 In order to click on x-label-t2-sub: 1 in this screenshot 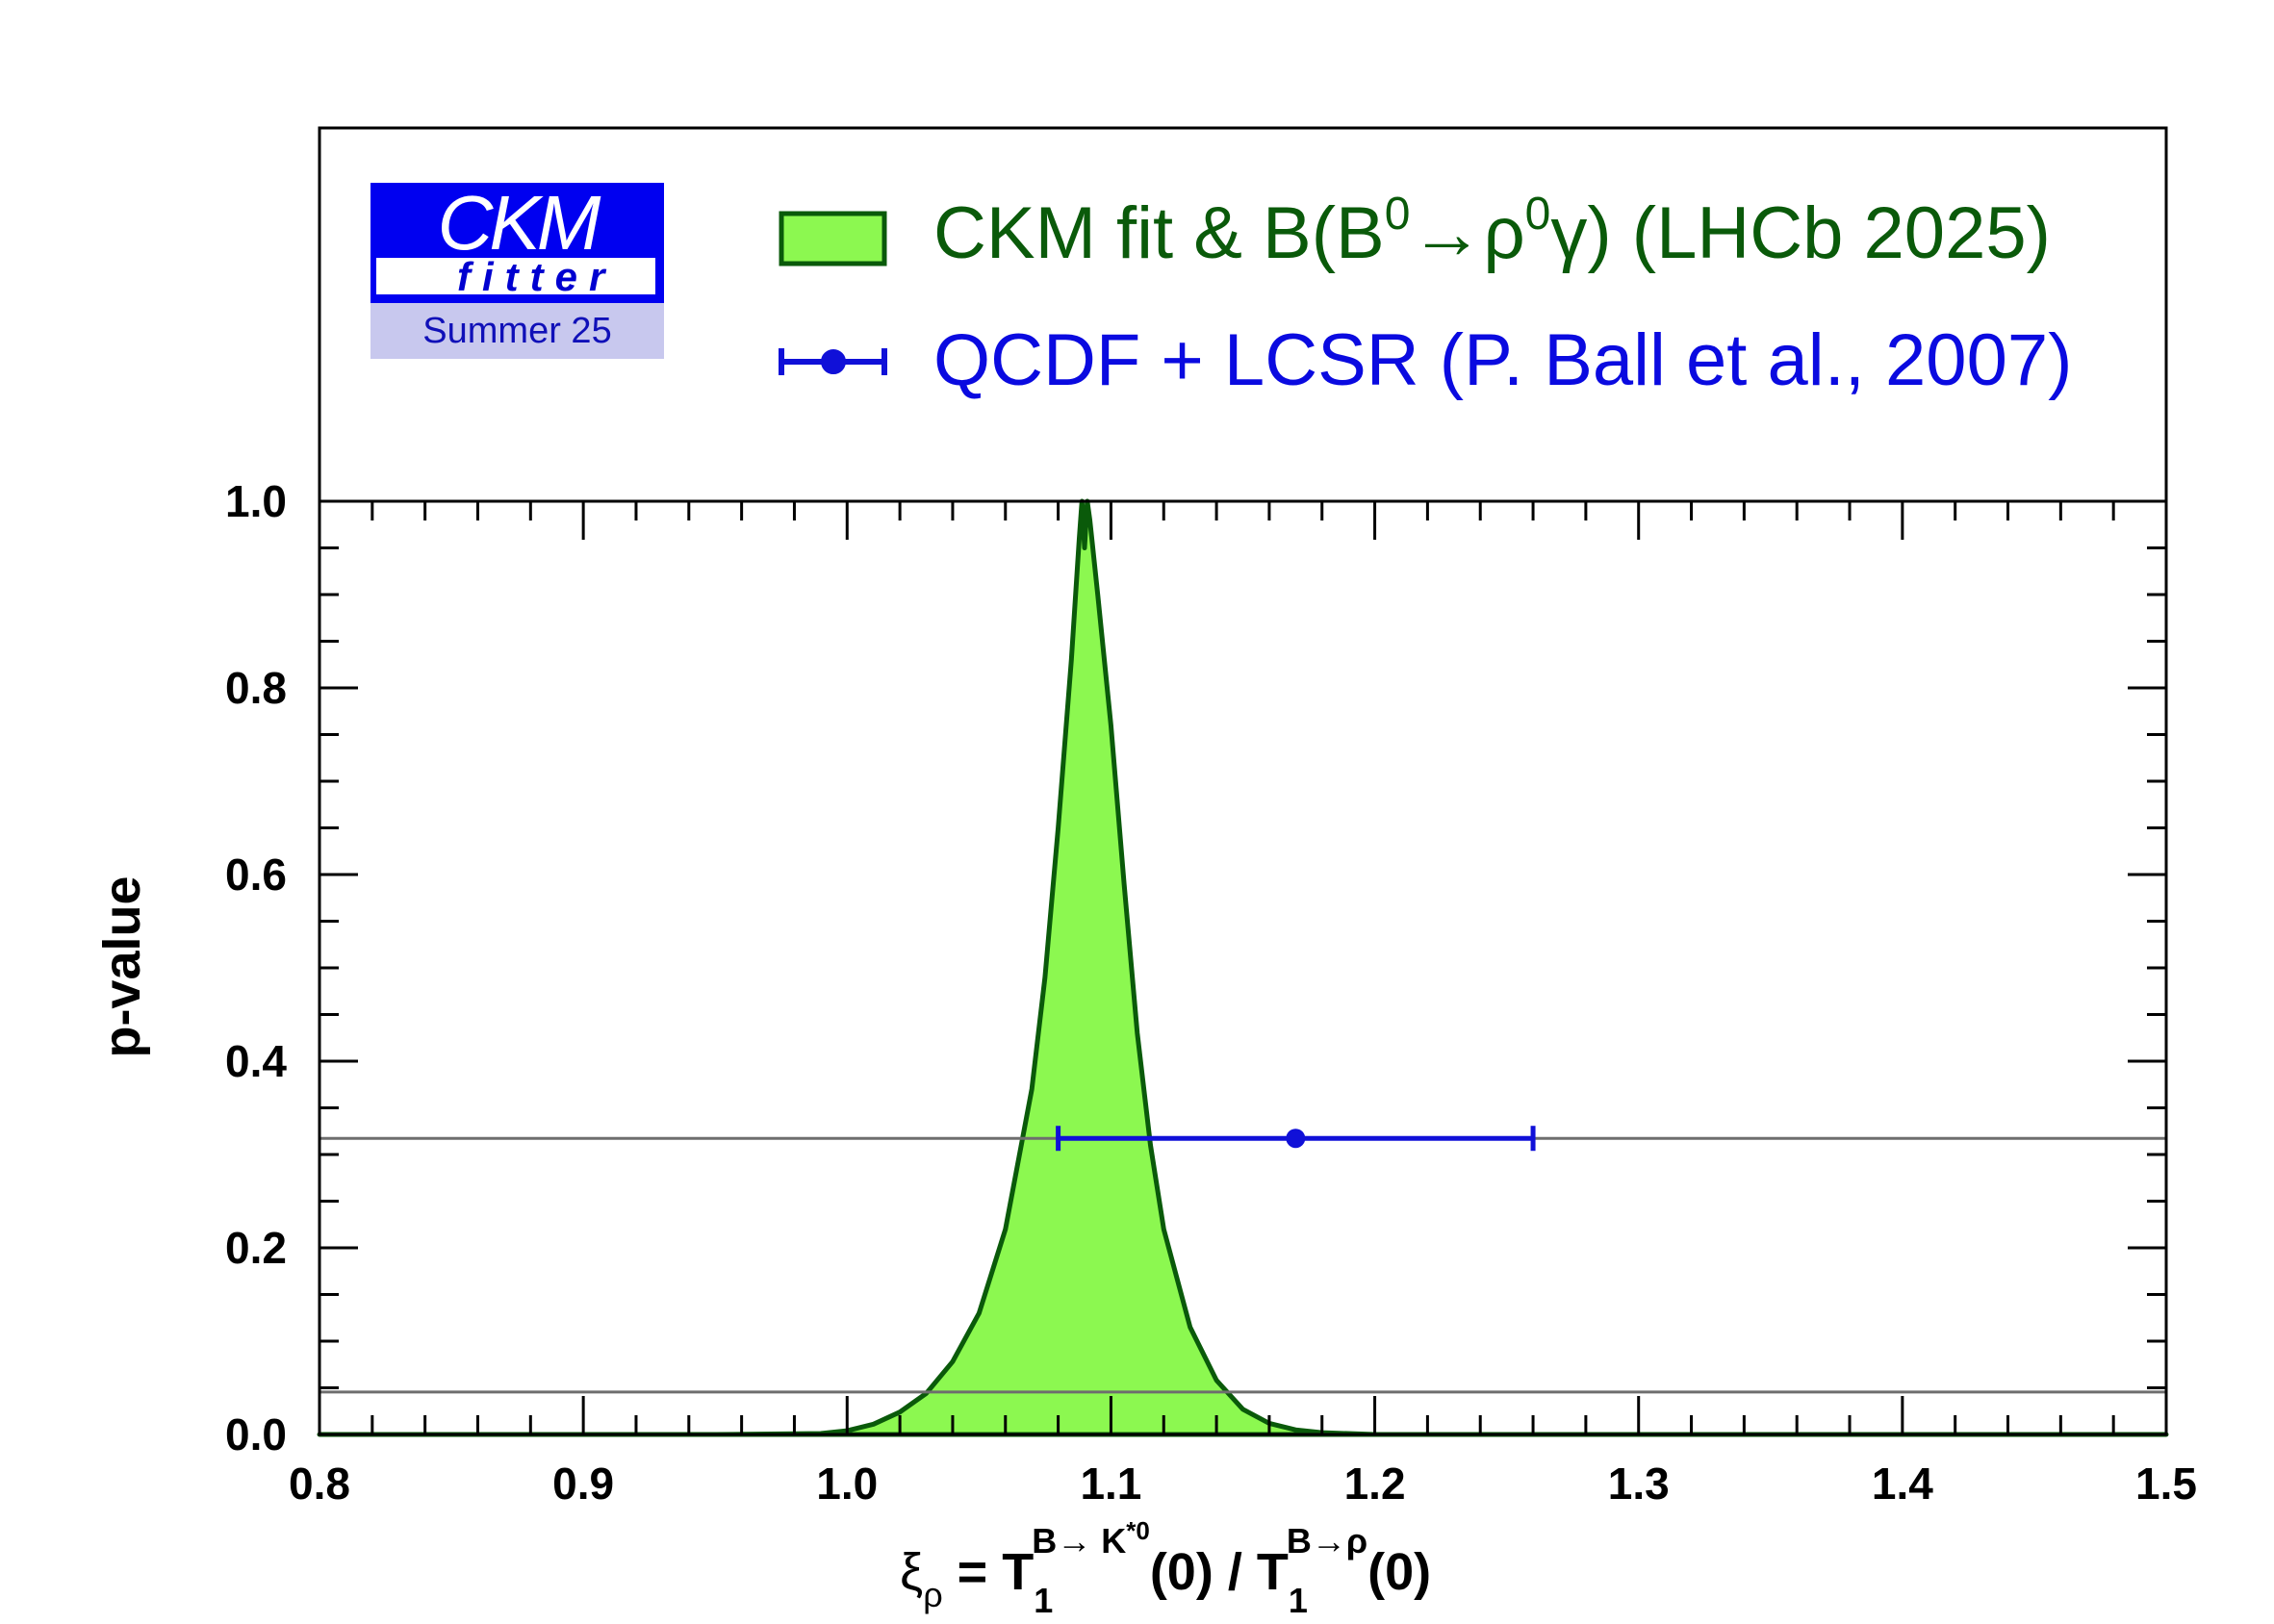, I will do `click(1298, 1600)`.